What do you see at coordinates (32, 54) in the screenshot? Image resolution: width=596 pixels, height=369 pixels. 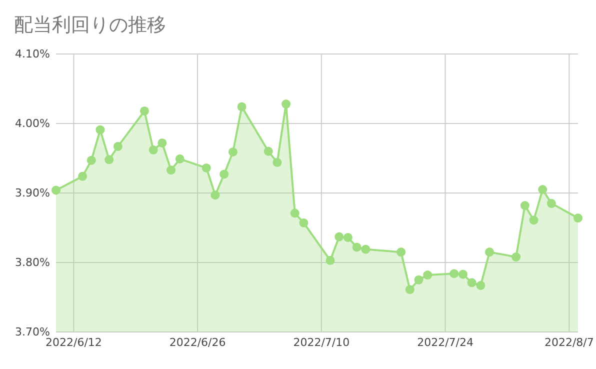 I see `y-tick-label: 4.10%` at bounding box center [32, 54].